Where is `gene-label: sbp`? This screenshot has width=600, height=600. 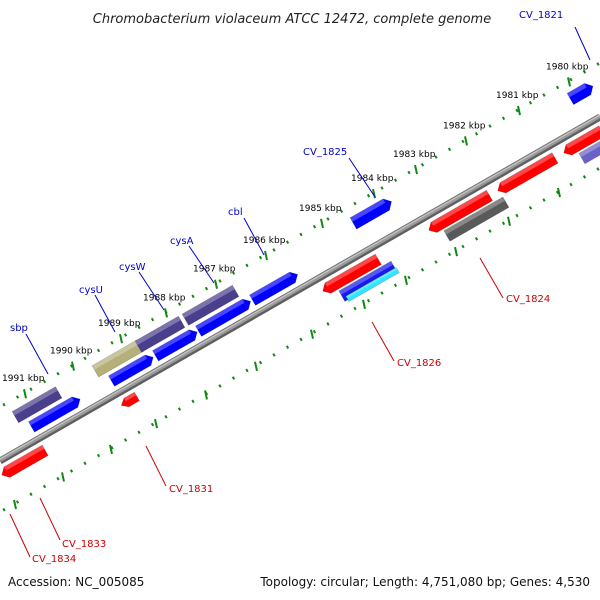 gene-label: sbp is located at coordinates (19, 328).